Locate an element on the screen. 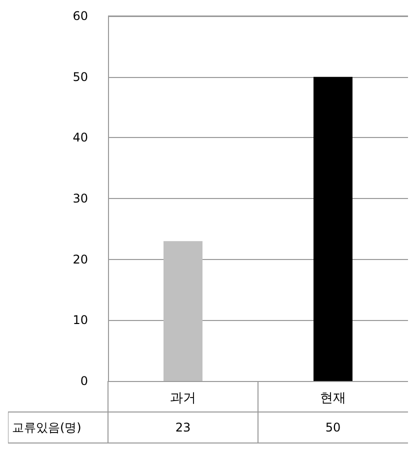  y-tick-label: 30 is located at coordinates (80, 199).